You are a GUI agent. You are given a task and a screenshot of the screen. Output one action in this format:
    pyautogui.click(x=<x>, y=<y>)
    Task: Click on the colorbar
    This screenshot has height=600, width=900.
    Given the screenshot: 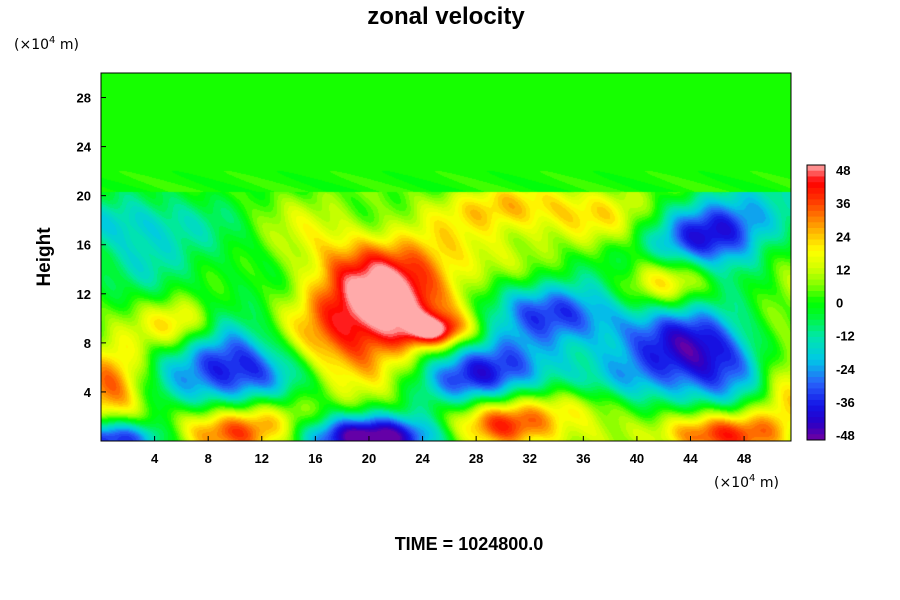 What is the action you would take?
    pyautogui.click(x=816, y=302)
    